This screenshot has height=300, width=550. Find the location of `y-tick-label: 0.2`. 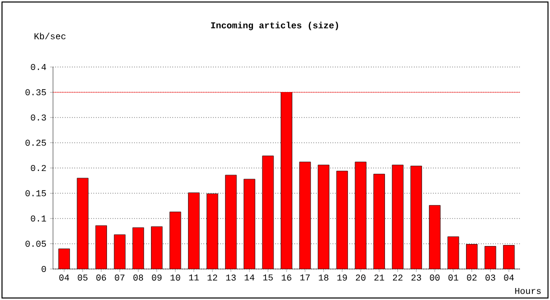

y-tick-label: 0.2 is located at coordinates (38, 168).